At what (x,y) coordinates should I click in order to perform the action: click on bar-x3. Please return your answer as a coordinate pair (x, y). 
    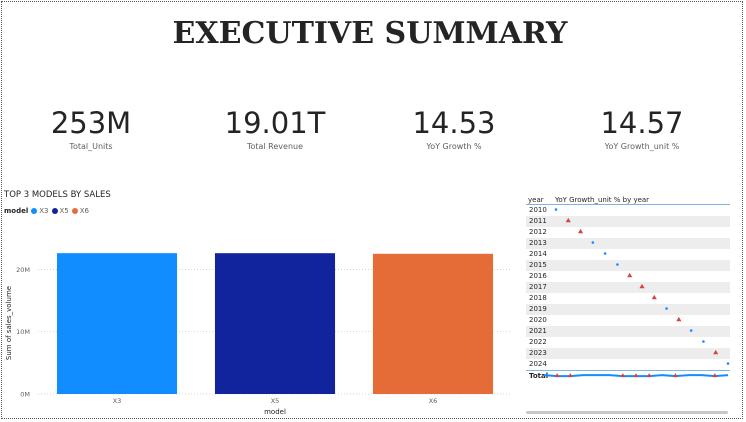
    Looking at the image, I should click on (117, 323).